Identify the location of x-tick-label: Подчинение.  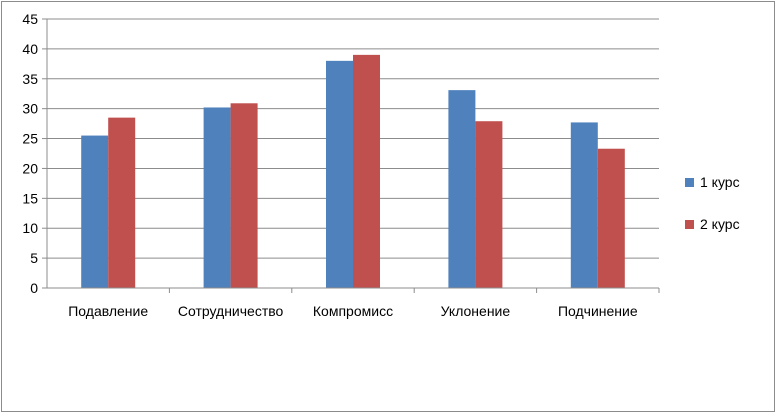
(598, 311).